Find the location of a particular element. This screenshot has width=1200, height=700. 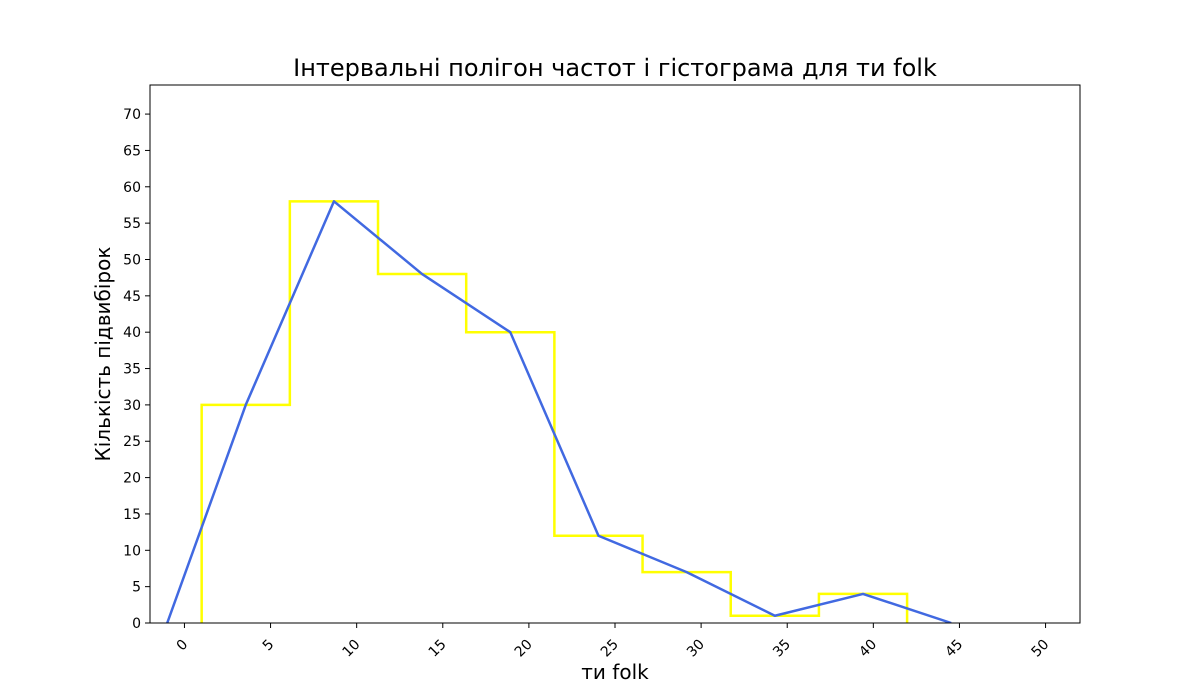

x-tick-label: 15 is located at coordinates (438, 649).